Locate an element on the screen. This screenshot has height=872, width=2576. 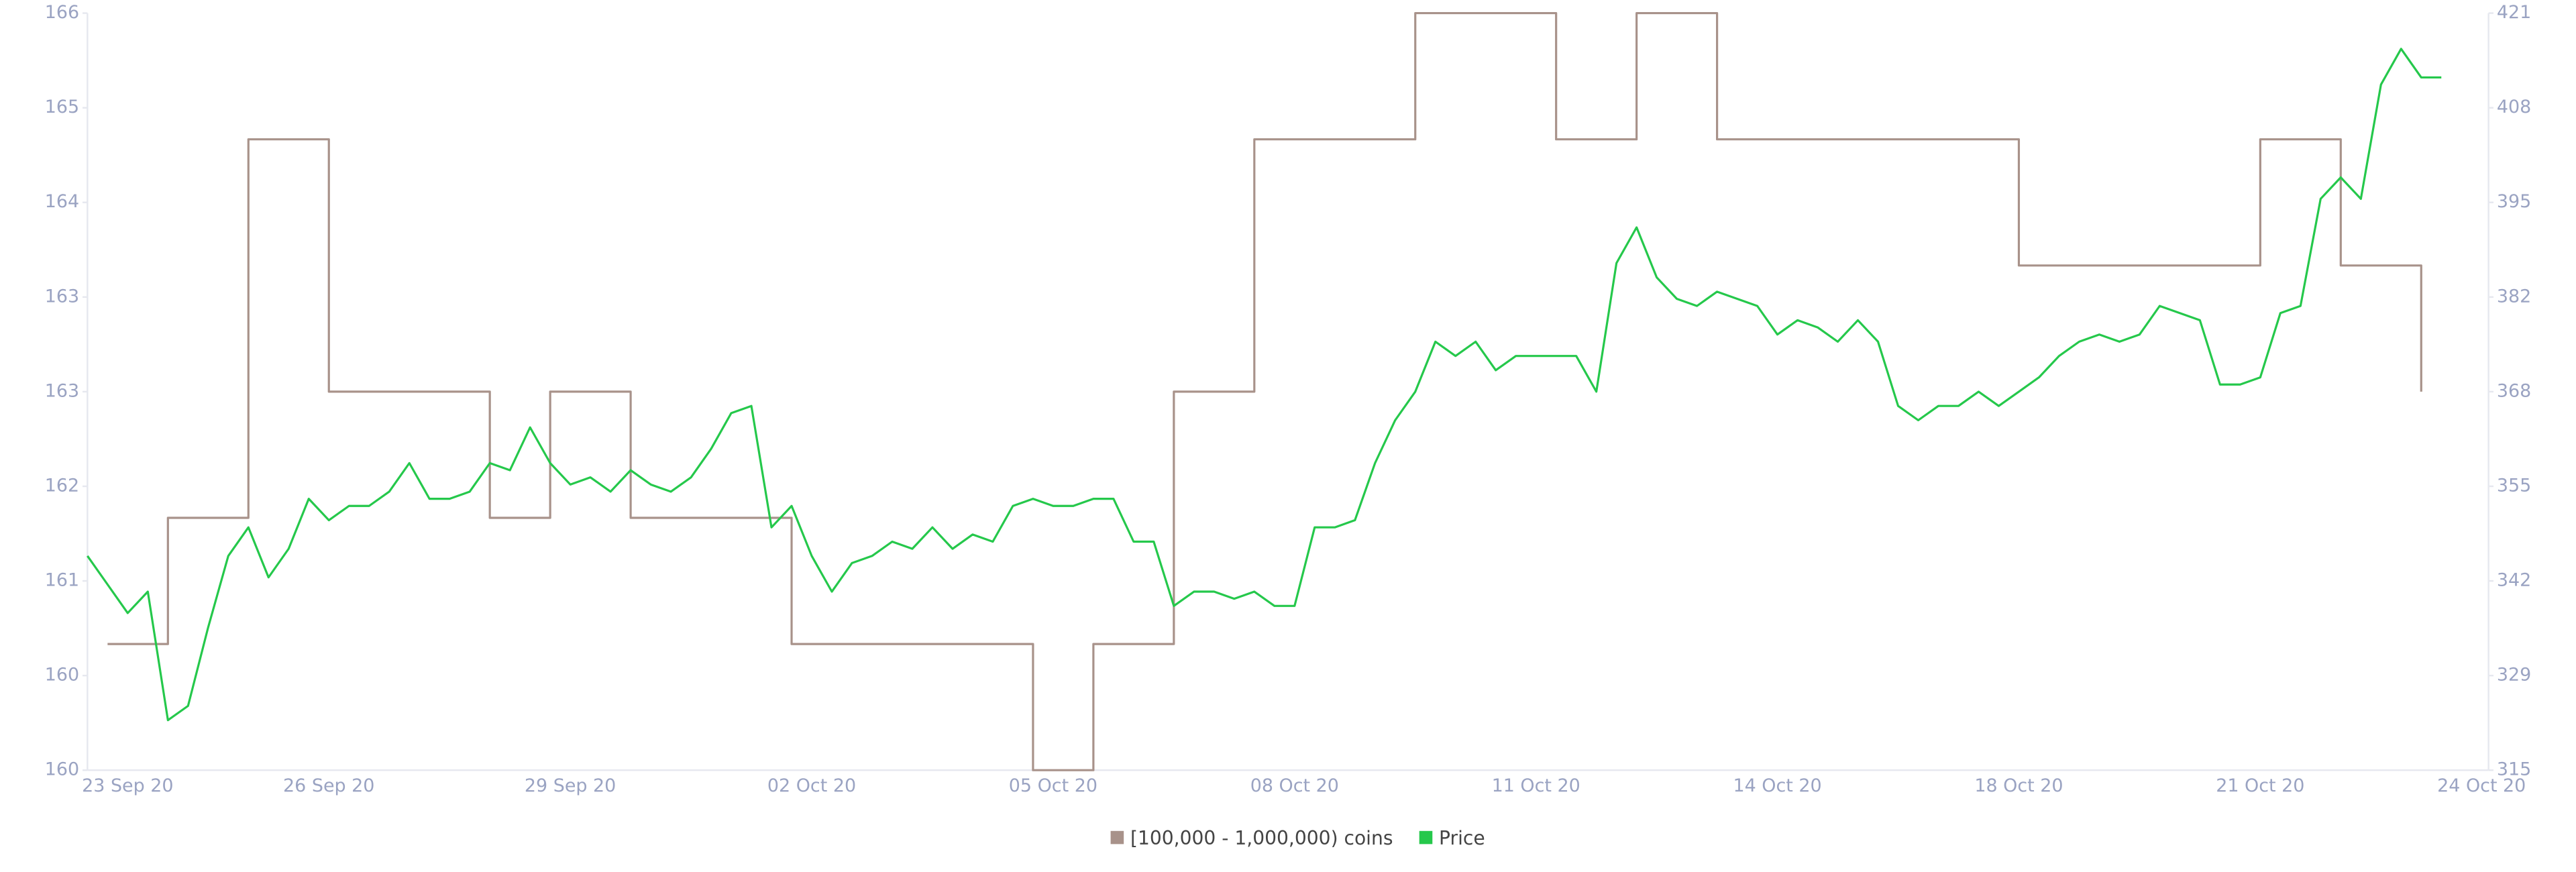
y-tick-label: 165 is located at coordinates (62, 107).